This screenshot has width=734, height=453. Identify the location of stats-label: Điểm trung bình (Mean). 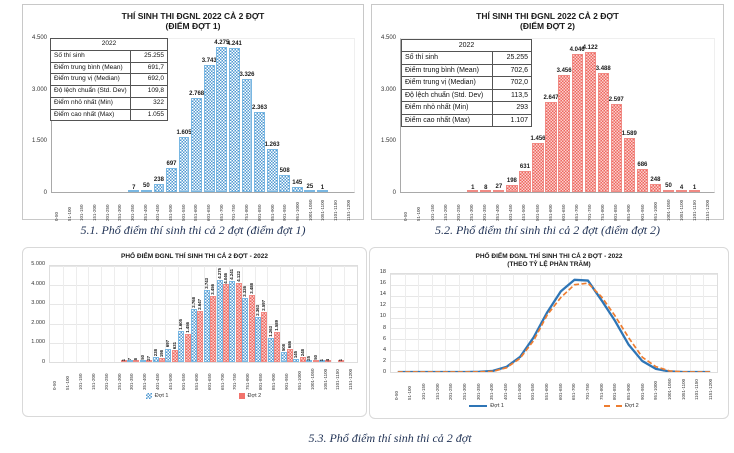
(90, 68).